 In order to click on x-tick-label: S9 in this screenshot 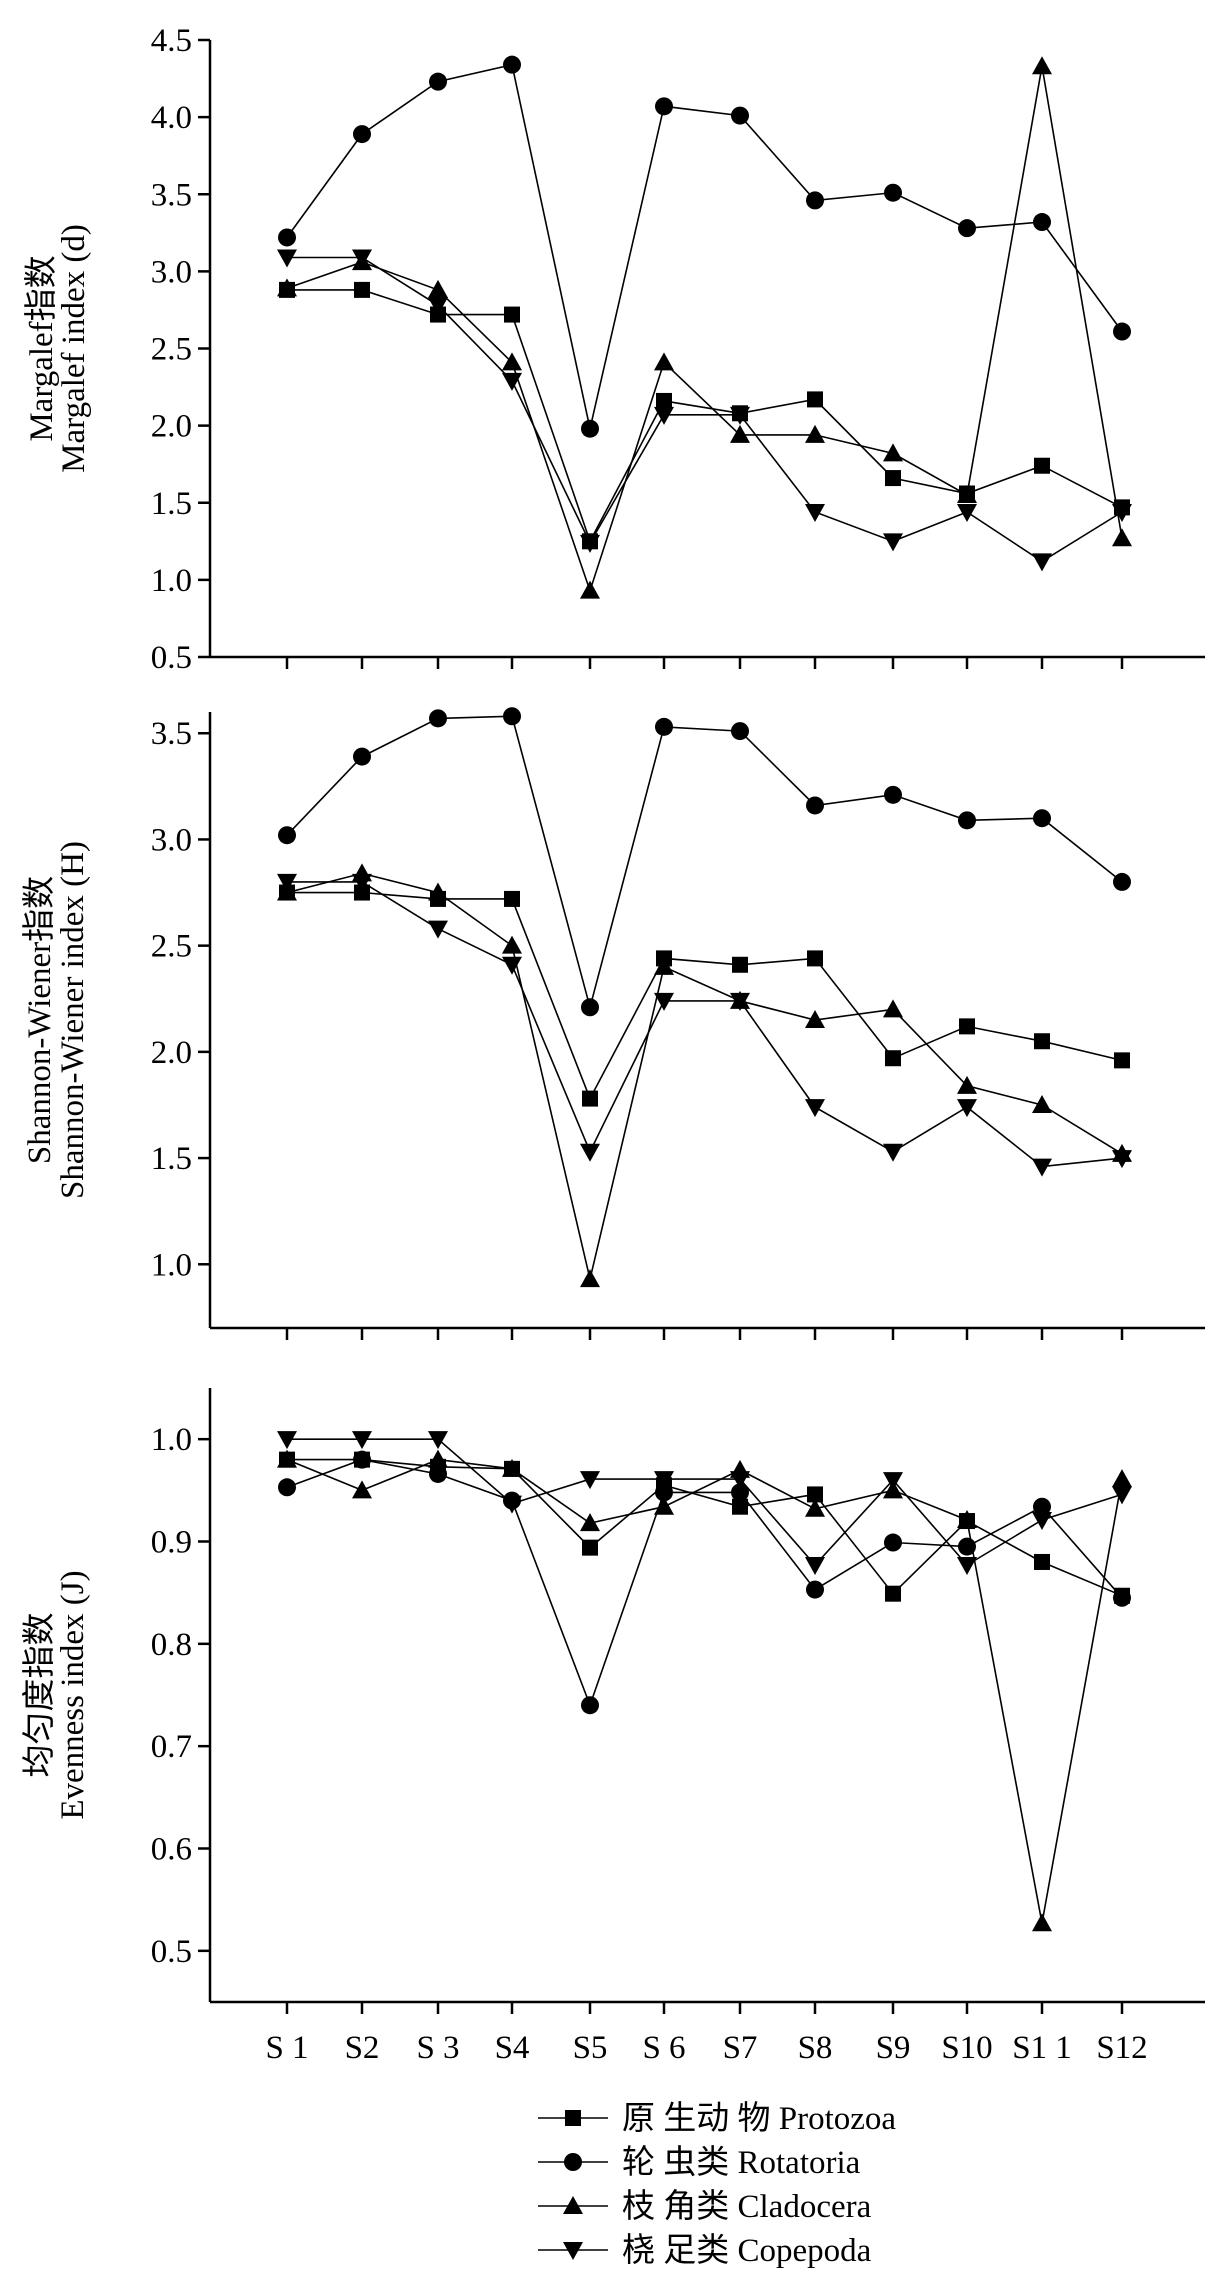, I will do `click(893, 2048)`.